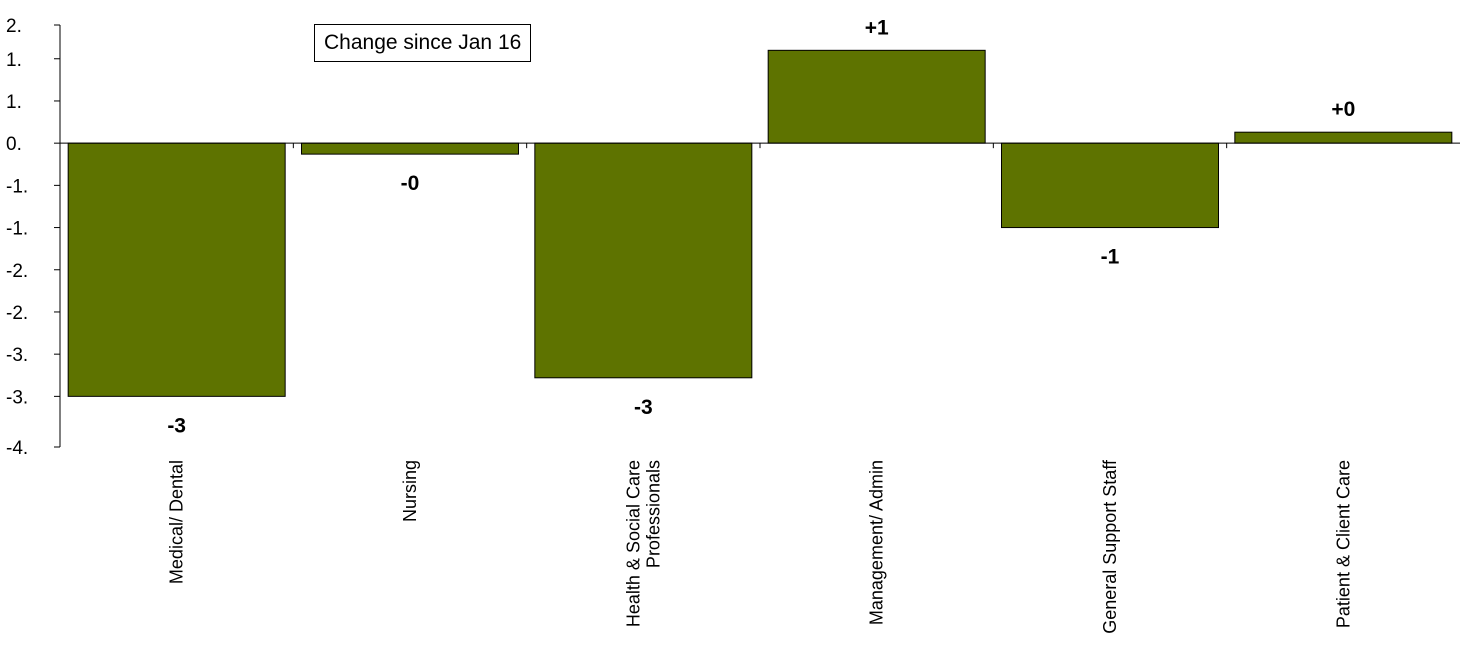 The image size is (1460, 665). What do you see at coordinates (33, 237) in the screenshot?
I see `y-axis: 2. 1. 1. 0. -1. -1. -2. -2. -3. -3. -4.` at bounding box center [33, 237].